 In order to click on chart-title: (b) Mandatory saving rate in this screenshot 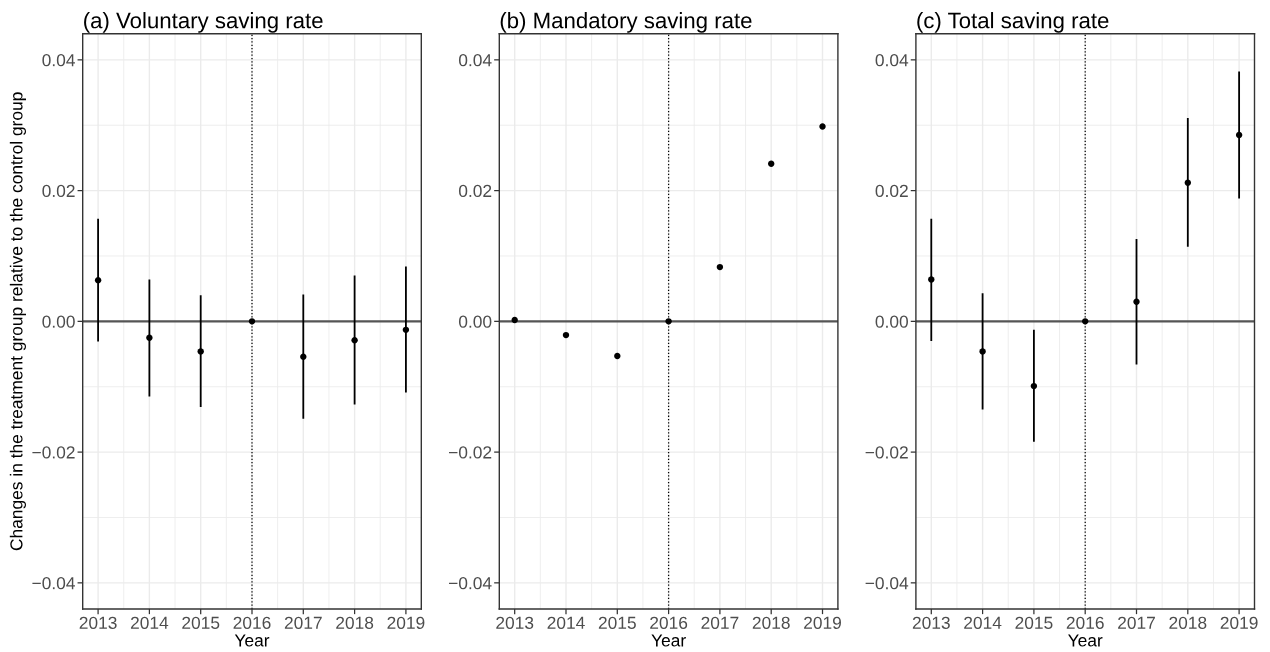, I will do `click(626, 22)`.